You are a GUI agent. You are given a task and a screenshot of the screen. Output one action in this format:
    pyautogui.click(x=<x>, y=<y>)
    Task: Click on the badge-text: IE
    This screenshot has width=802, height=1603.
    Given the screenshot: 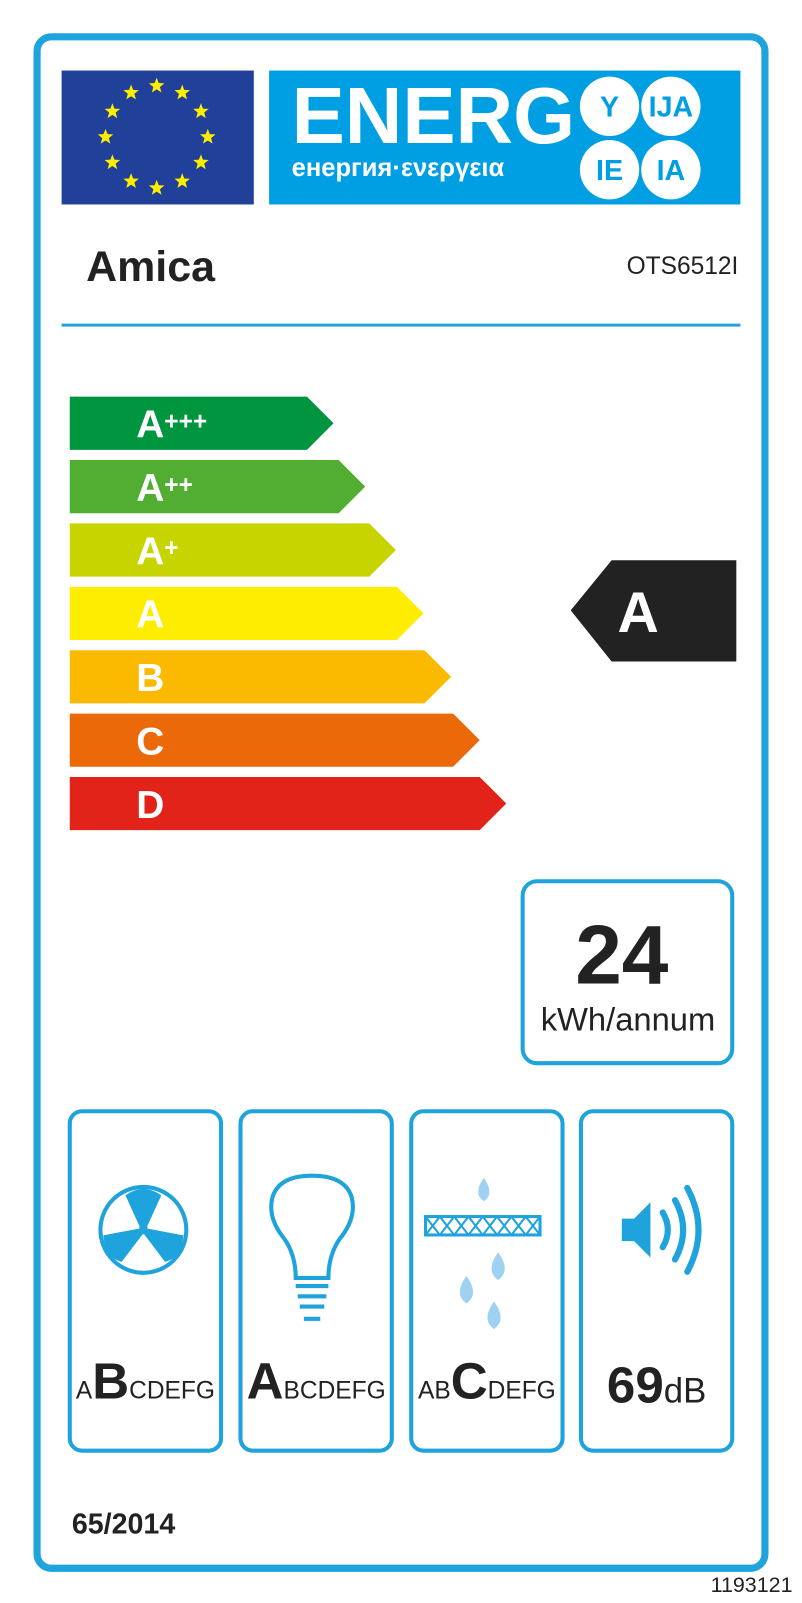 What is the action you would take?
    pyautogui.click(x=609, y=171)
    